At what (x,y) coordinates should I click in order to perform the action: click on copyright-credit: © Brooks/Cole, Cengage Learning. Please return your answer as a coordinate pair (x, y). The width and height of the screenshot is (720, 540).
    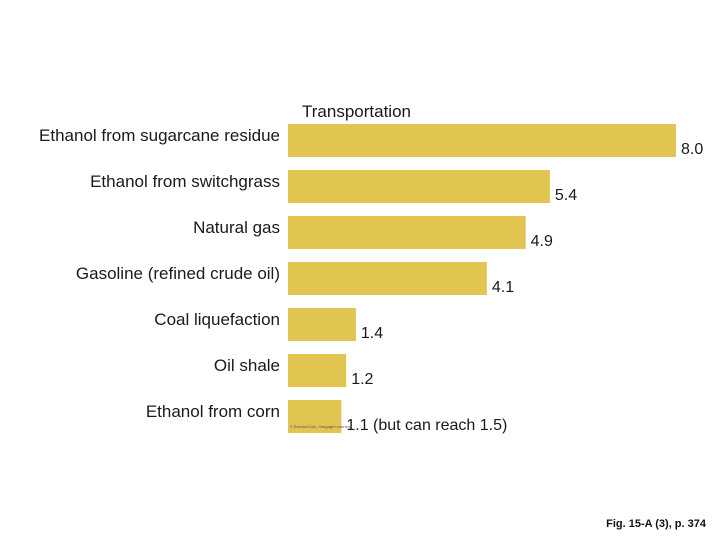
    Looking at the image, I should click on (320, 426).